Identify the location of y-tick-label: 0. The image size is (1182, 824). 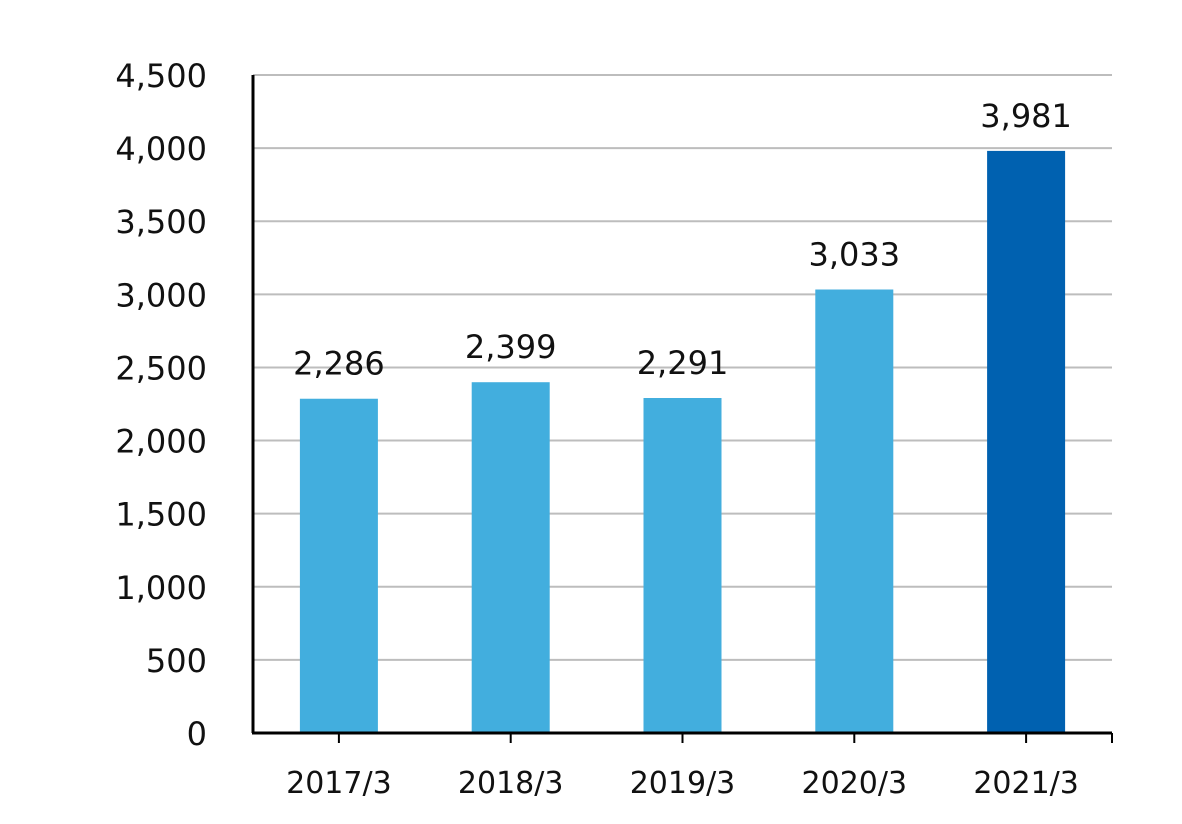
(197, 734).